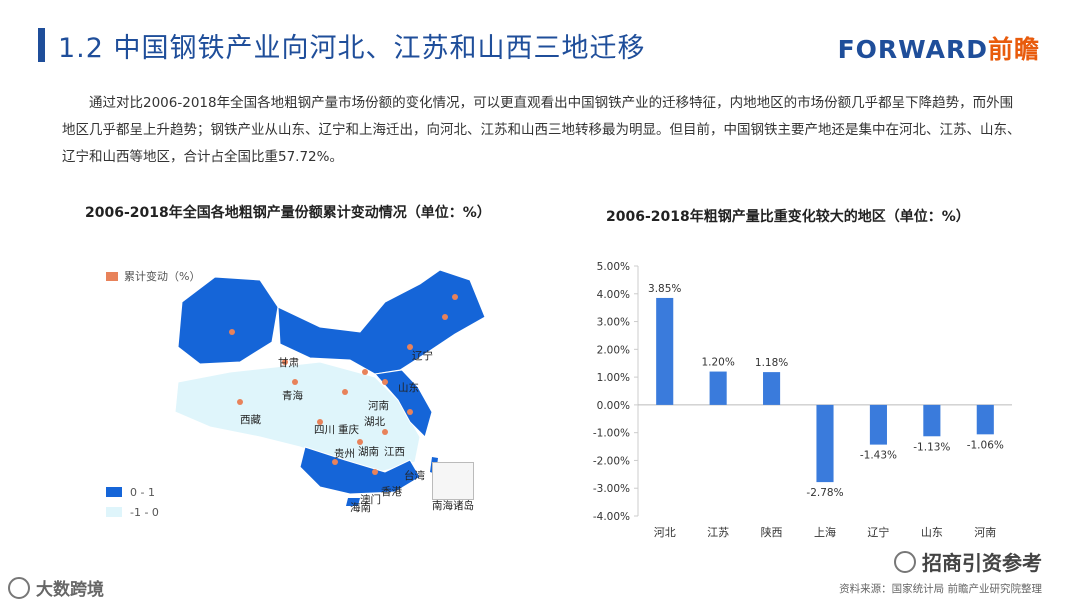  Describe the element at coordinates (41, 45) in the screenshot. I see `title-accent-bar` at that location.